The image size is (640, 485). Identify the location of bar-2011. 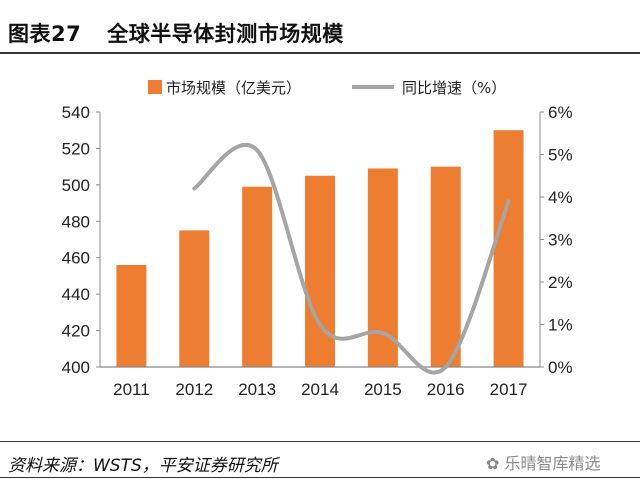
(131, 316).